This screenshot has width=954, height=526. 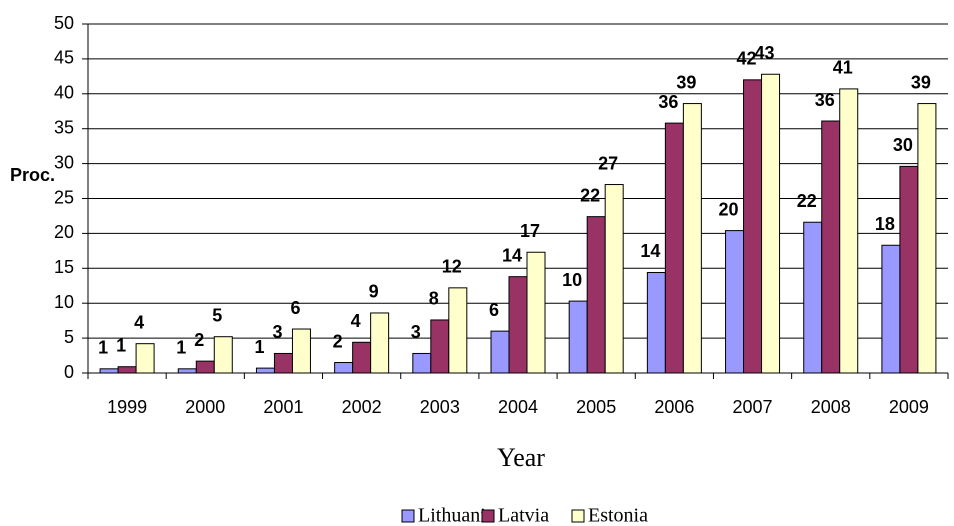 What do you see at coordinates (64, 93) in the screenshot?
I see `y-tick-label: 40` at bounding box center [64, 93].